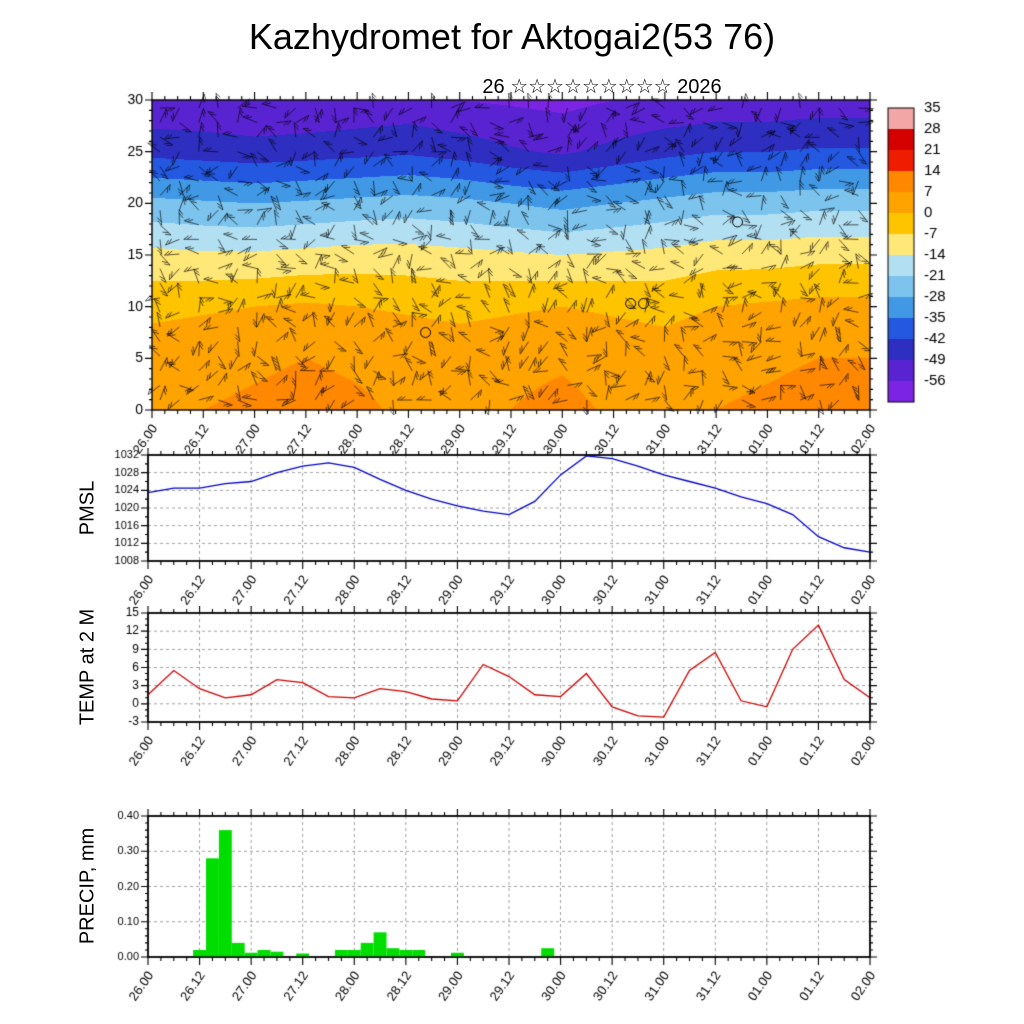 The width and height of the screenshot is (1024, 1024). What do you see at coordinates (87, 508) in the screenshot?
I see `pmsl-axis-title: PMSL` at bounding box center [87, 508].